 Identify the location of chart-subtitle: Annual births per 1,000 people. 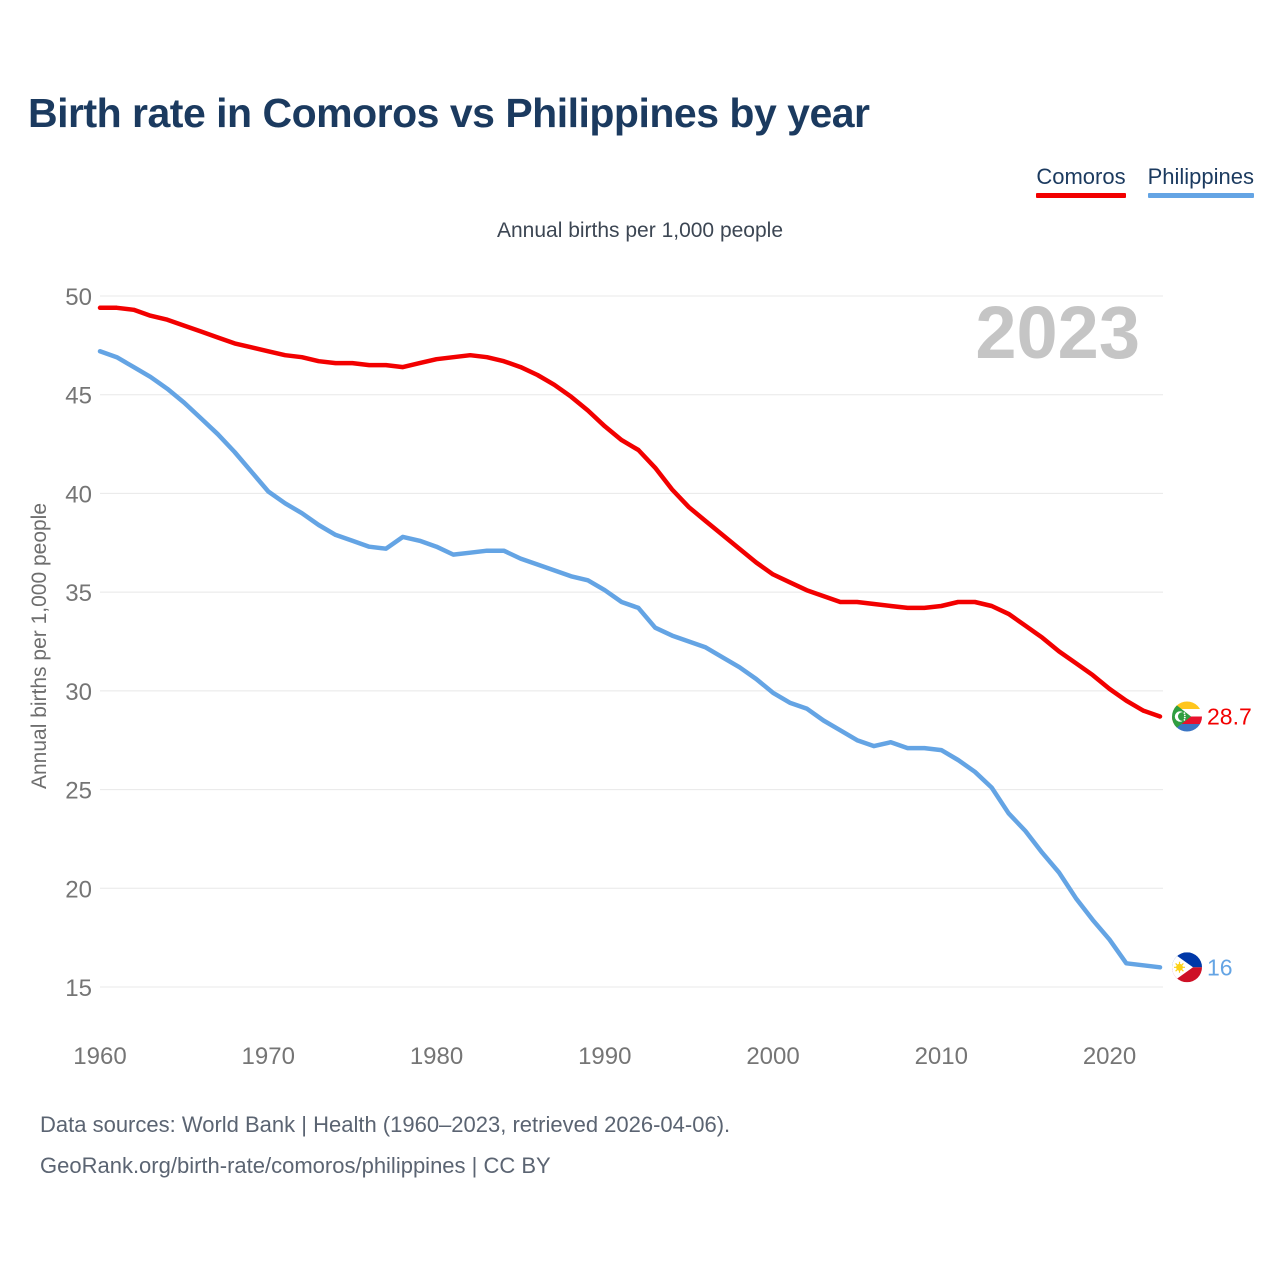
(640, 230).